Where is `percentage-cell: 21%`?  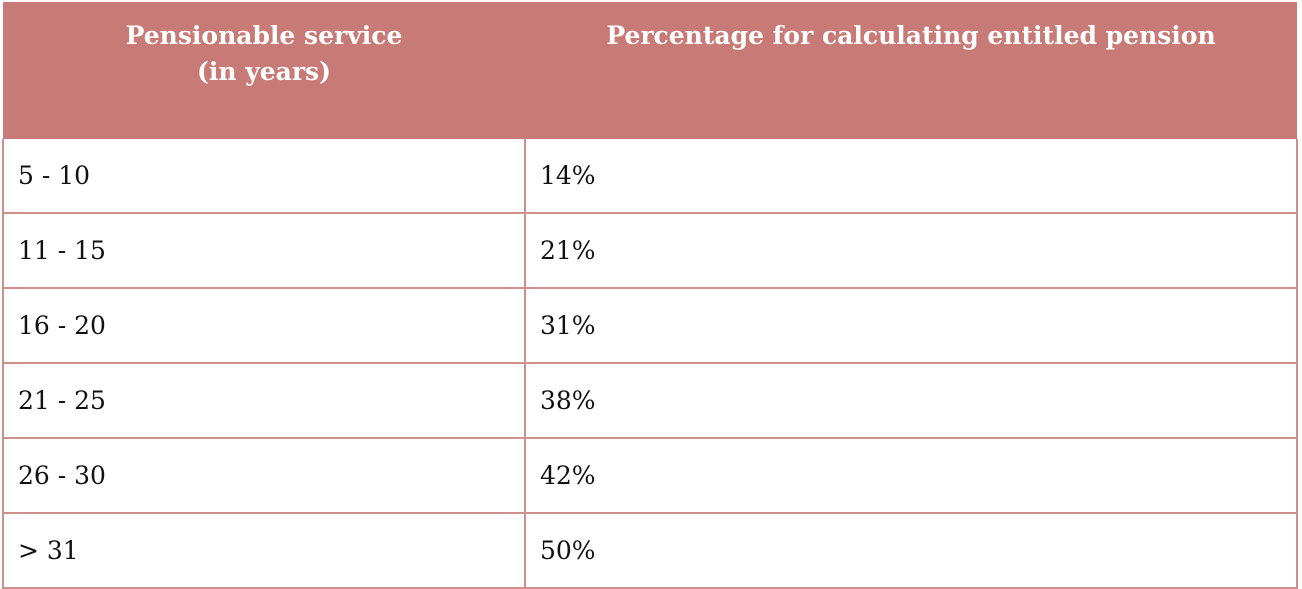 percentage-cell: 21% is located at coordinates (911, 250).